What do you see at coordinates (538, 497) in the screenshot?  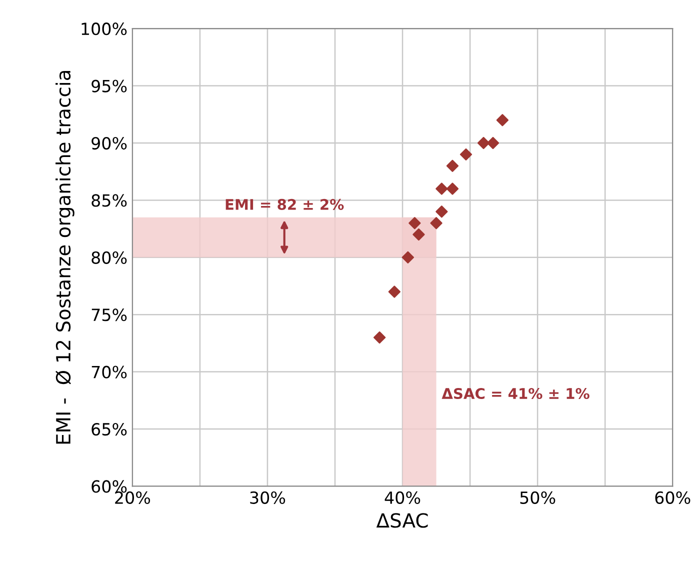 I see `x-tick-label: 50%` at bounding box center [538, 497].